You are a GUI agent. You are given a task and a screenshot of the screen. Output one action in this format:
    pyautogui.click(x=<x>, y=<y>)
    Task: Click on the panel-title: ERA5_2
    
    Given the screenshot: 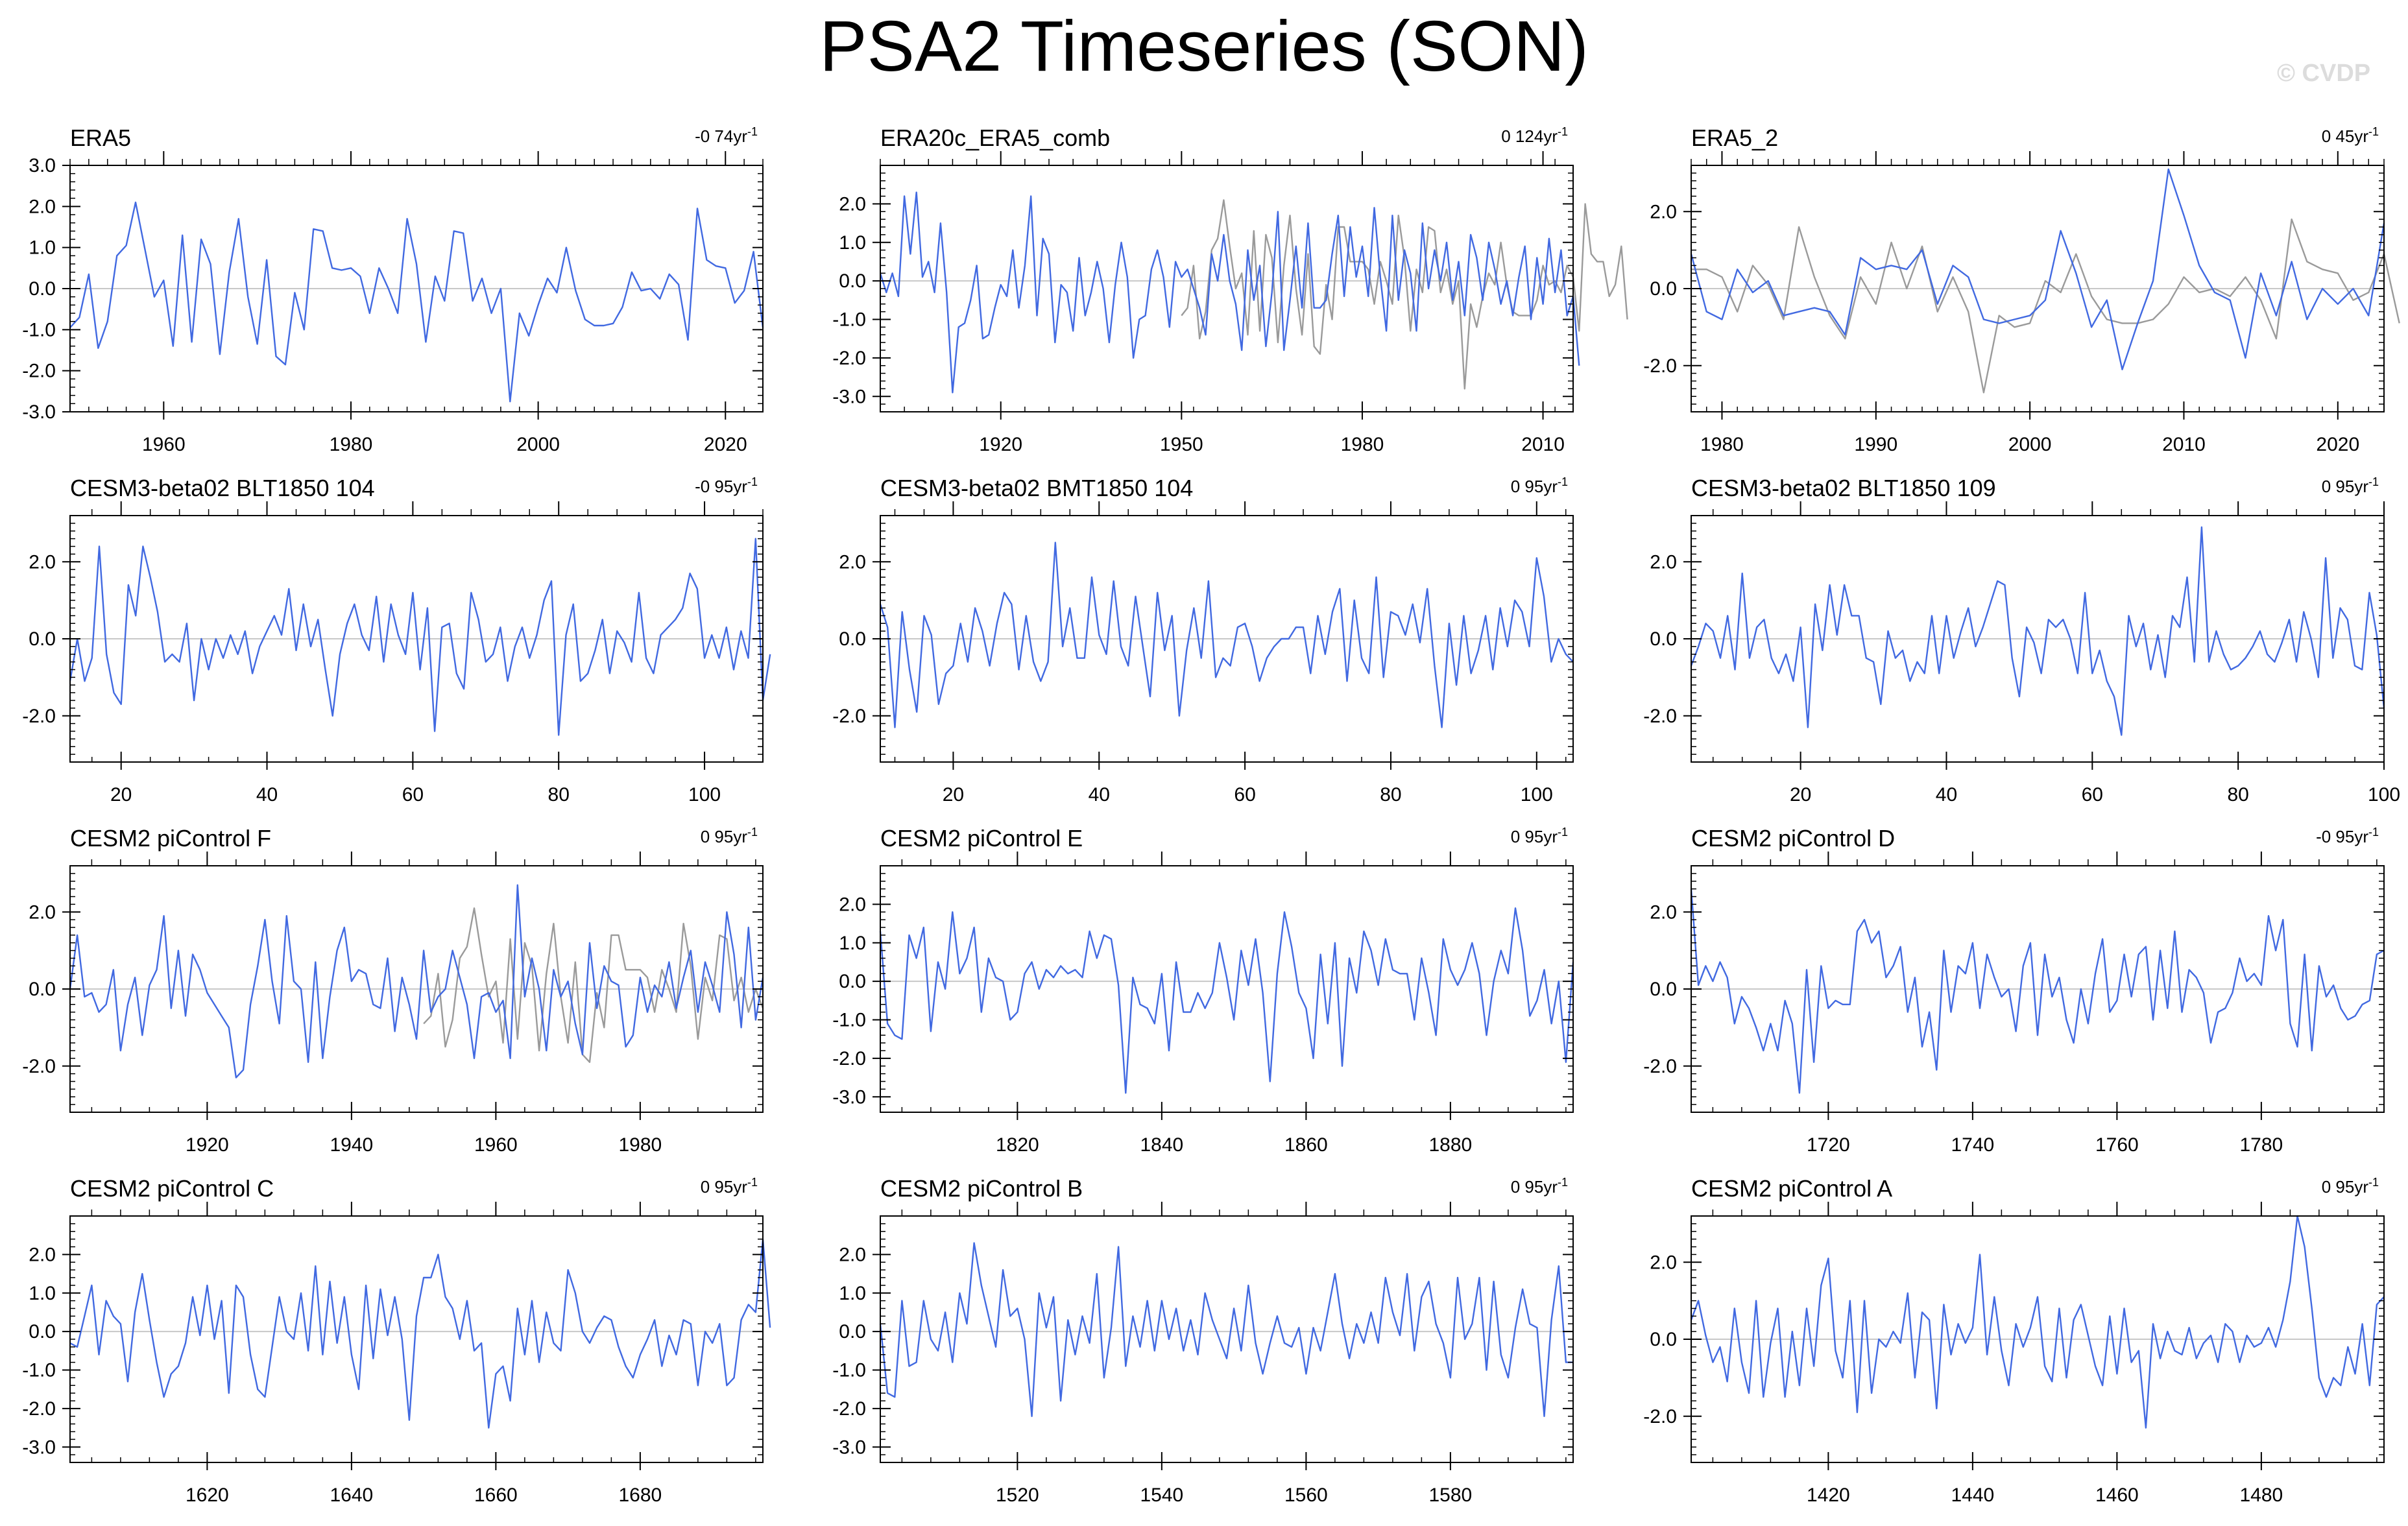 What is the action you would take?
    pyautogui.click(x=1734, y=138)
    